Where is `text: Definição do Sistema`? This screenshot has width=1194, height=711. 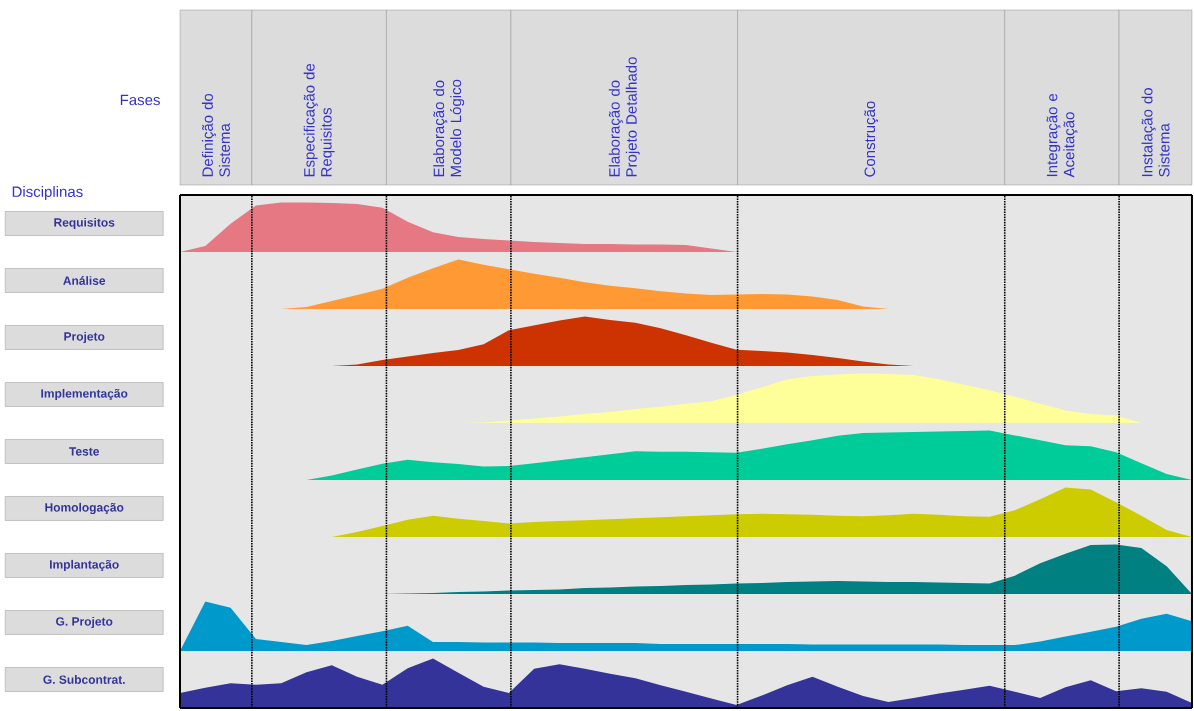 text: Definição do Sistema is located at coordinates (215, 135).